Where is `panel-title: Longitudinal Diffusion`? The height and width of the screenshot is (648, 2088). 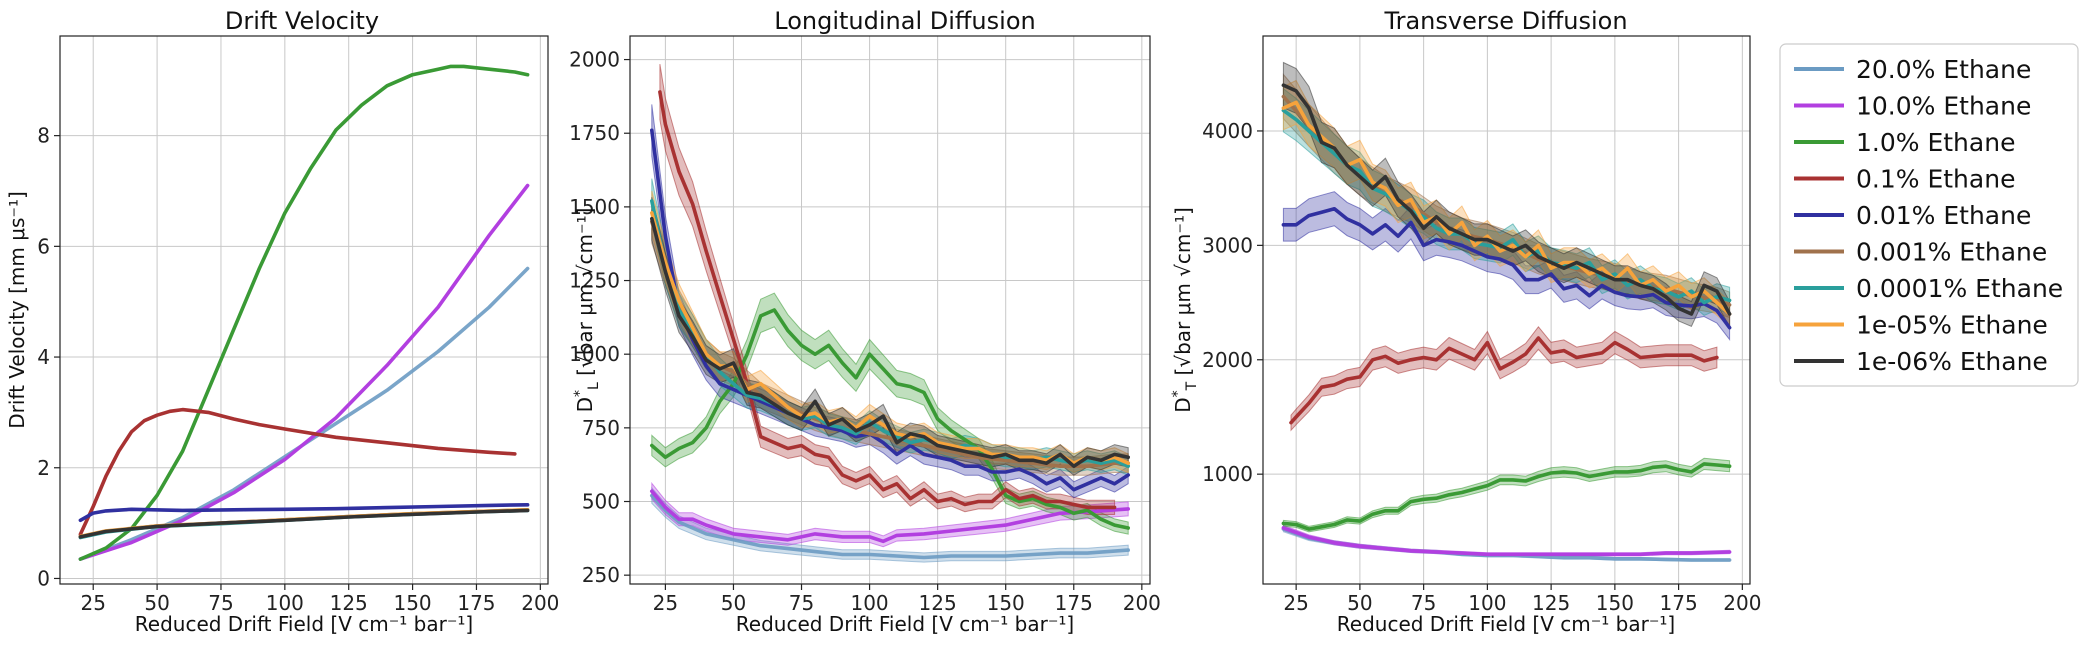 panel-title: Longitudinal Diffusion is located at coordinates (904, 21).